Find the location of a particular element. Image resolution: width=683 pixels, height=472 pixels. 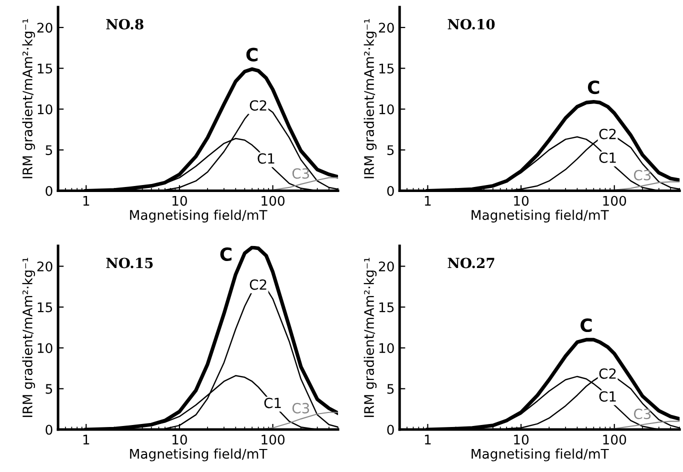

text: NO.15 is located at coordinates (129, 263).